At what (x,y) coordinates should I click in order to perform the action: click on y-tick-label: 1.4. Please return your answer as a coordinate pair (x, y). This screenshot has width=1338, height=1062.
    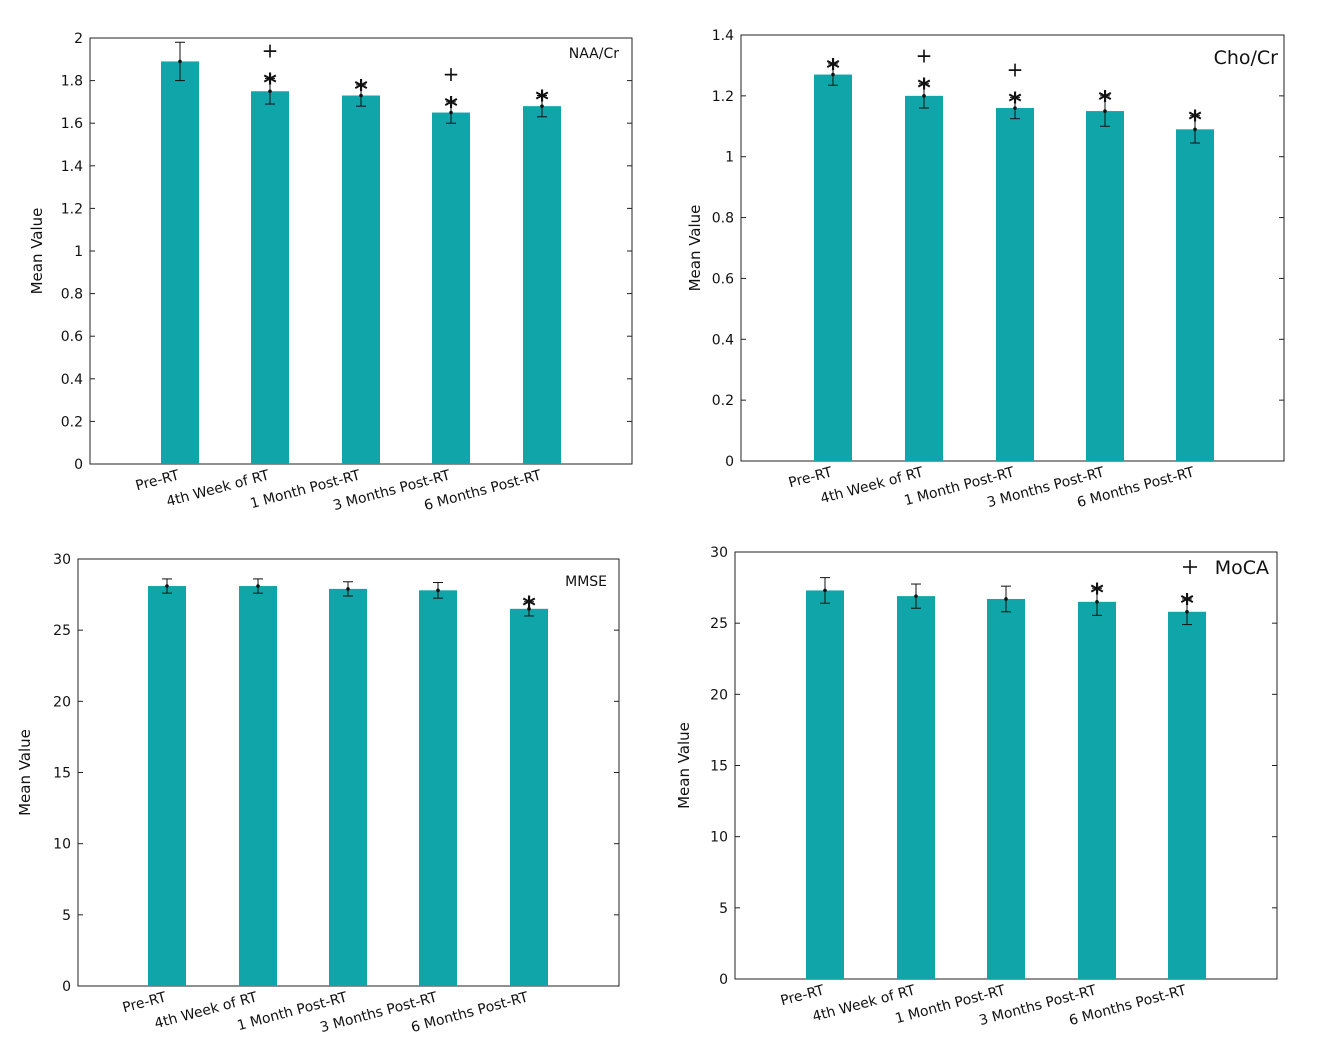
    Looking at the image, I should click on (723, 36).